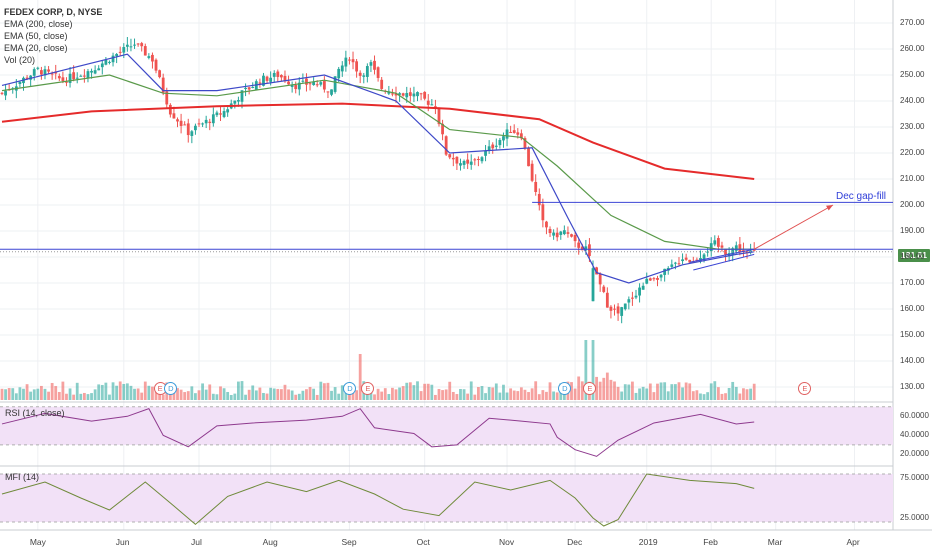 Image resolution: width=932 pixels, height=550 pixels. I want to click on legend-volume: Vol (20), so click(20, 60).